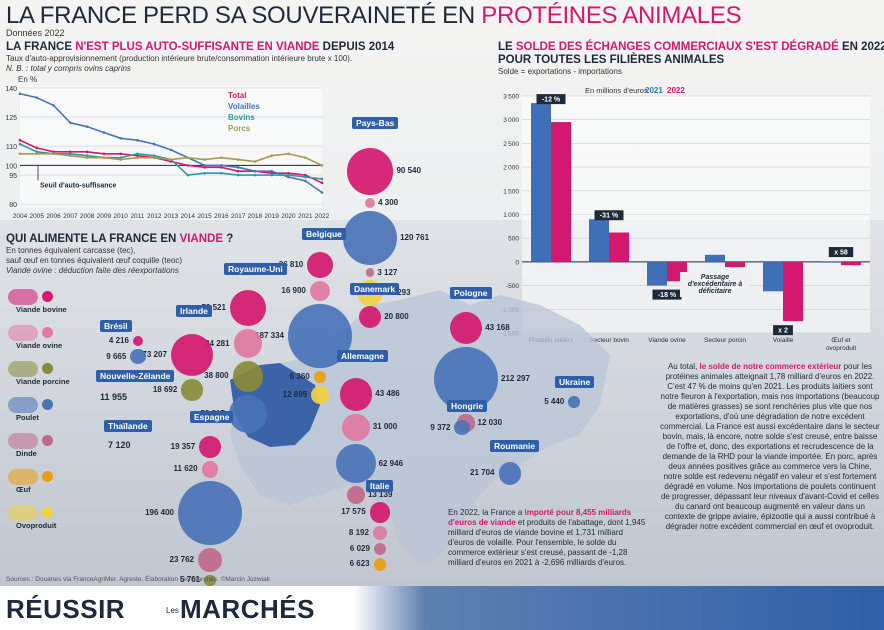 The image size is (884, 630). I want to click on map-desc-1: En tonnes équivalent carcasse (tec),, so click(71, 250).